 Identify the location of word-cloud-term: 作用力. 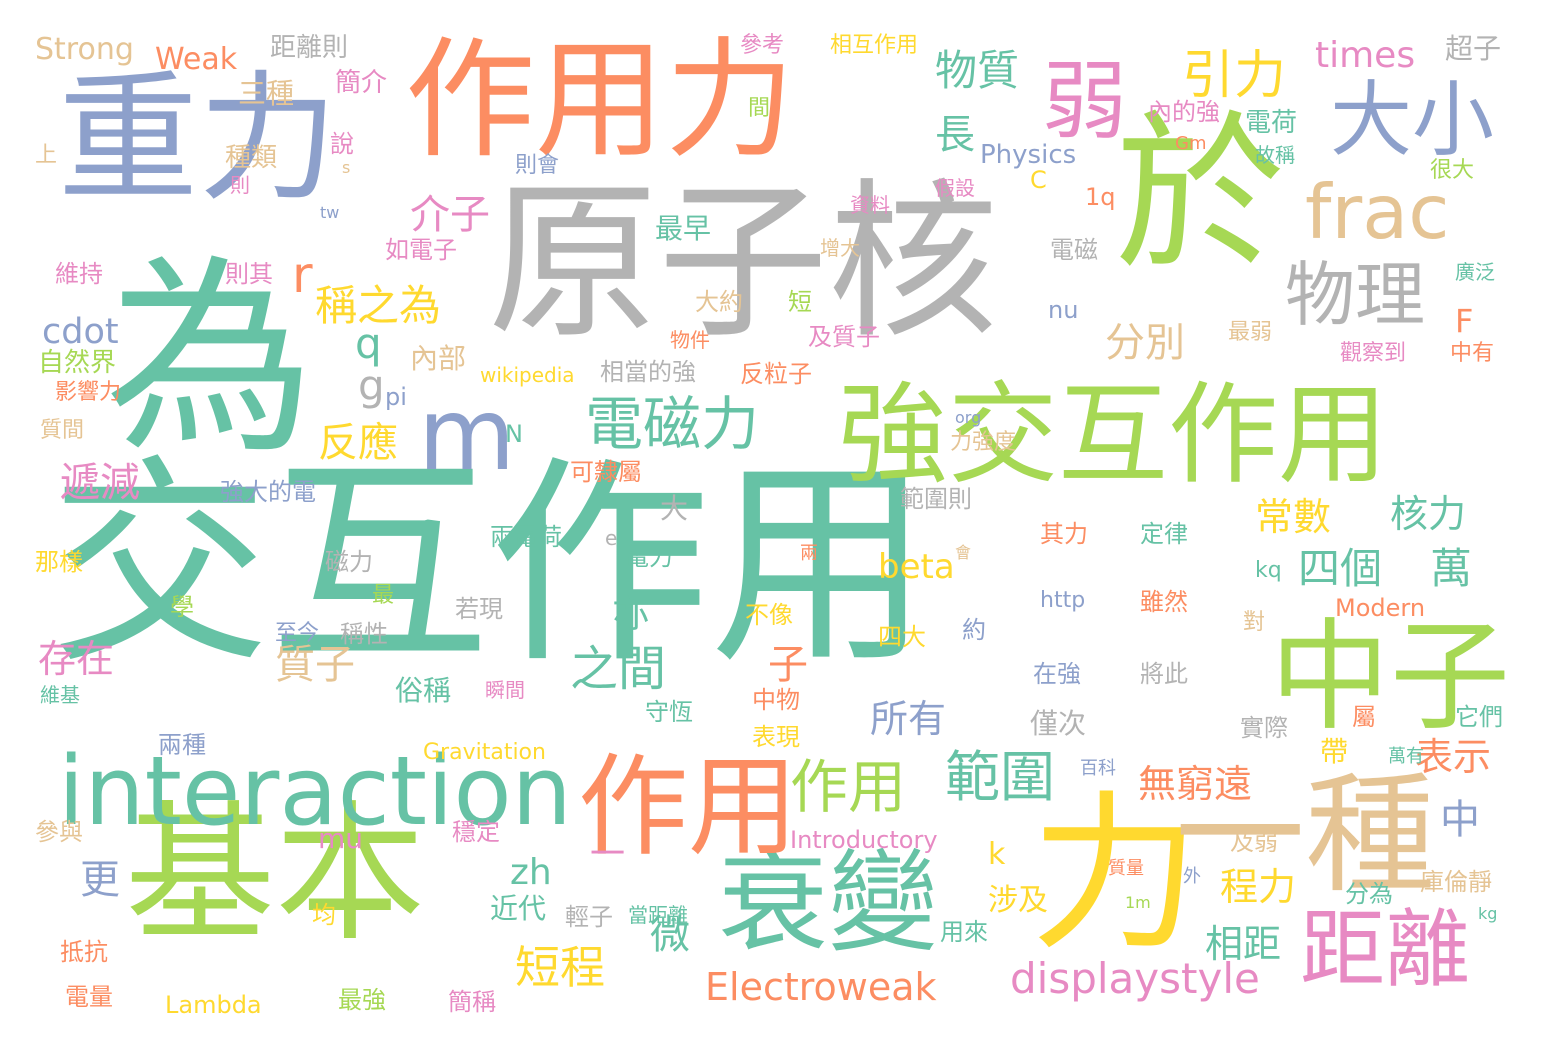
(600, 100).